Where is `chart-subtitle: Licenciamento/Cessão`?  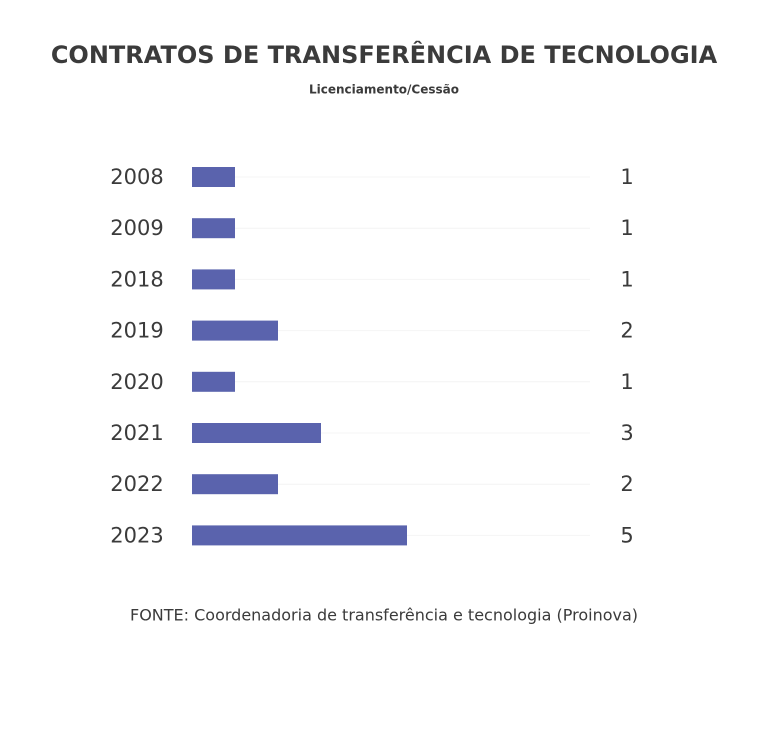 chart-subtitle: Licenciamento/Cessão is located at coordinates (384, 90).